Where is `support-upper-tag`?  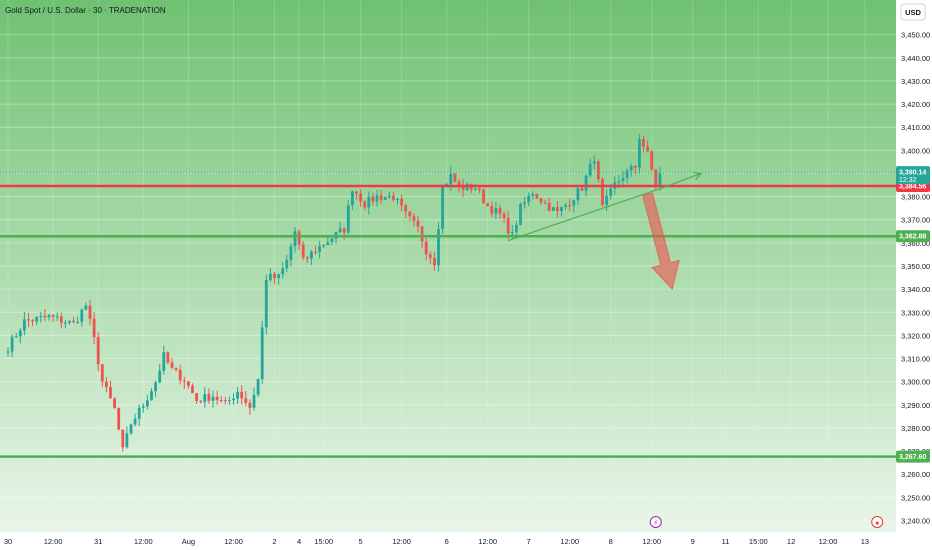 support-upper-tag is located at coordinates (913, 236).